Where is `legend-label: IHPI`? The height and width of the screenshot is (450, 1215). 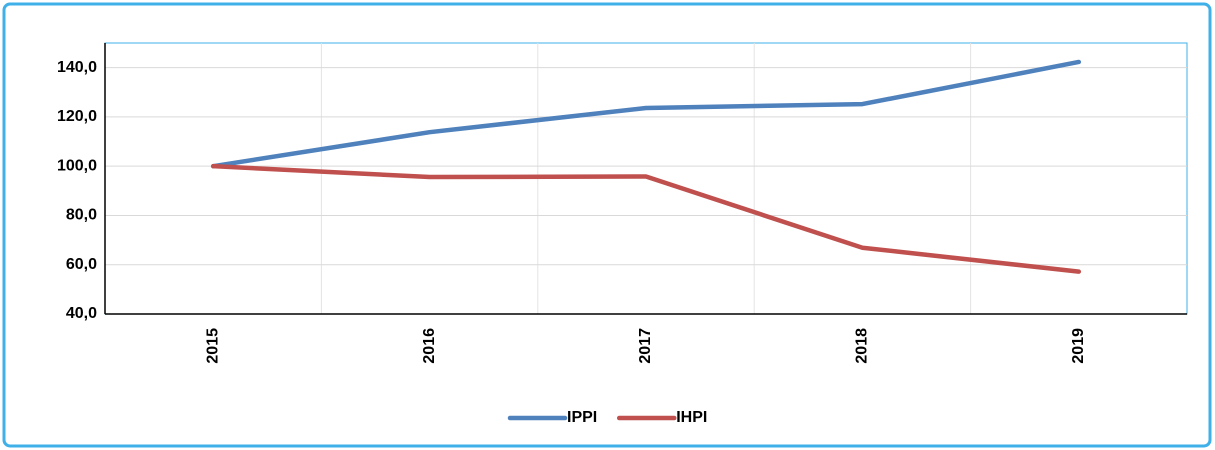 legend-label: IHPI is located at coordinates (691, 417).